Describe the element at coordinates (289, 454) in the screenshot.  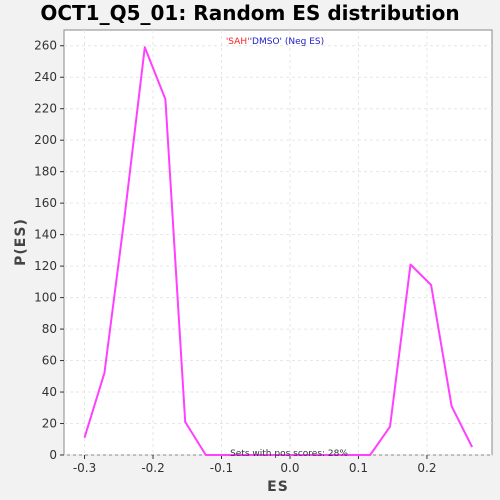
I see `pos-scores-annotation: Sets with pos scores: 28%` at that location.